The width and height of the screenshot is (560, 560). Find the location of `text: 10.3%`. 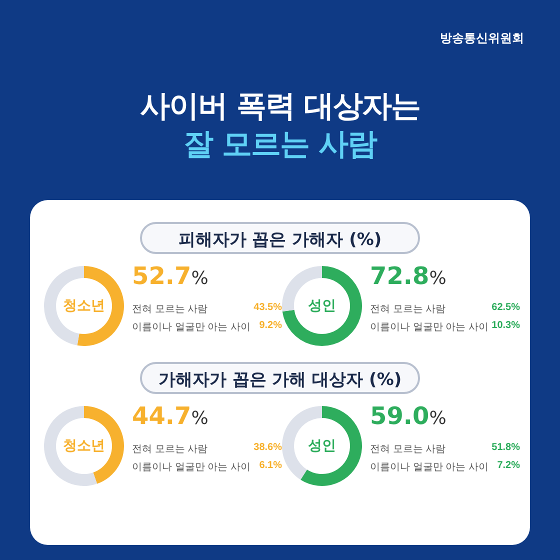

text: 10.3% is located at coordinates (506, 325).